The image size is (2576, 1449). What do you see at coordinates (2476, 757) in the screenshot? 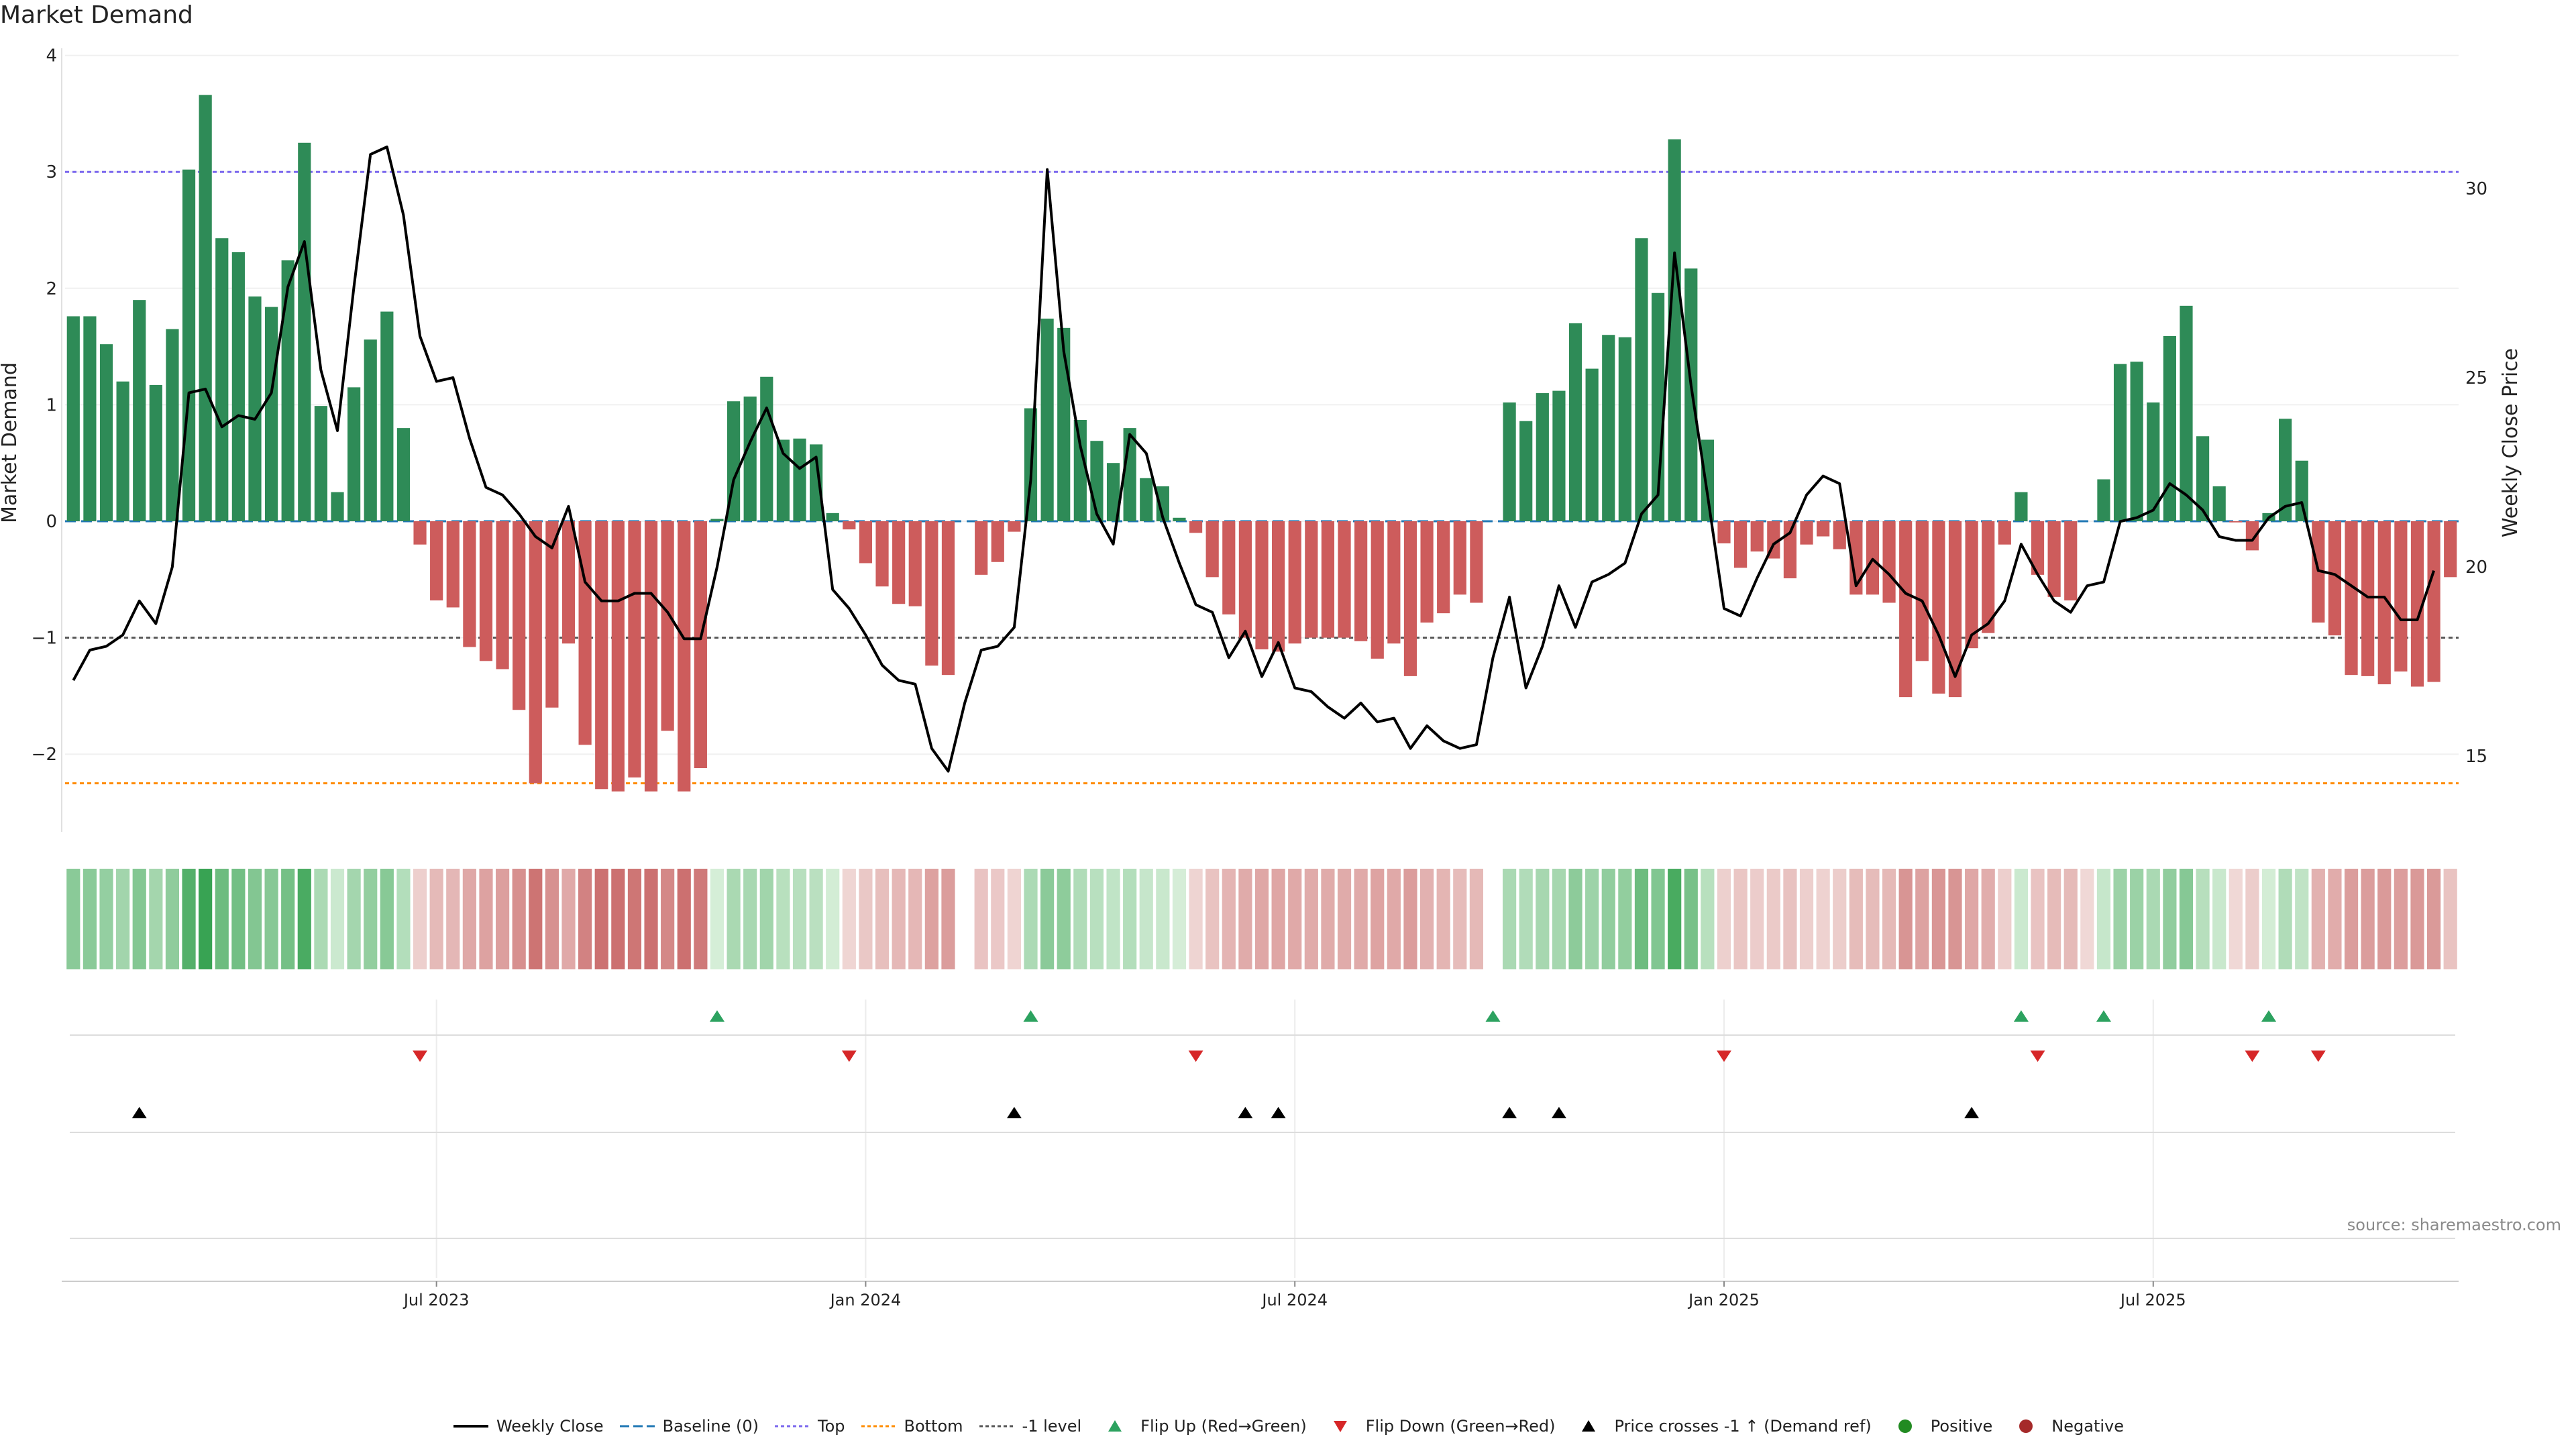
I see `right-tick-label: 15` at bounding box center [2476, 757].